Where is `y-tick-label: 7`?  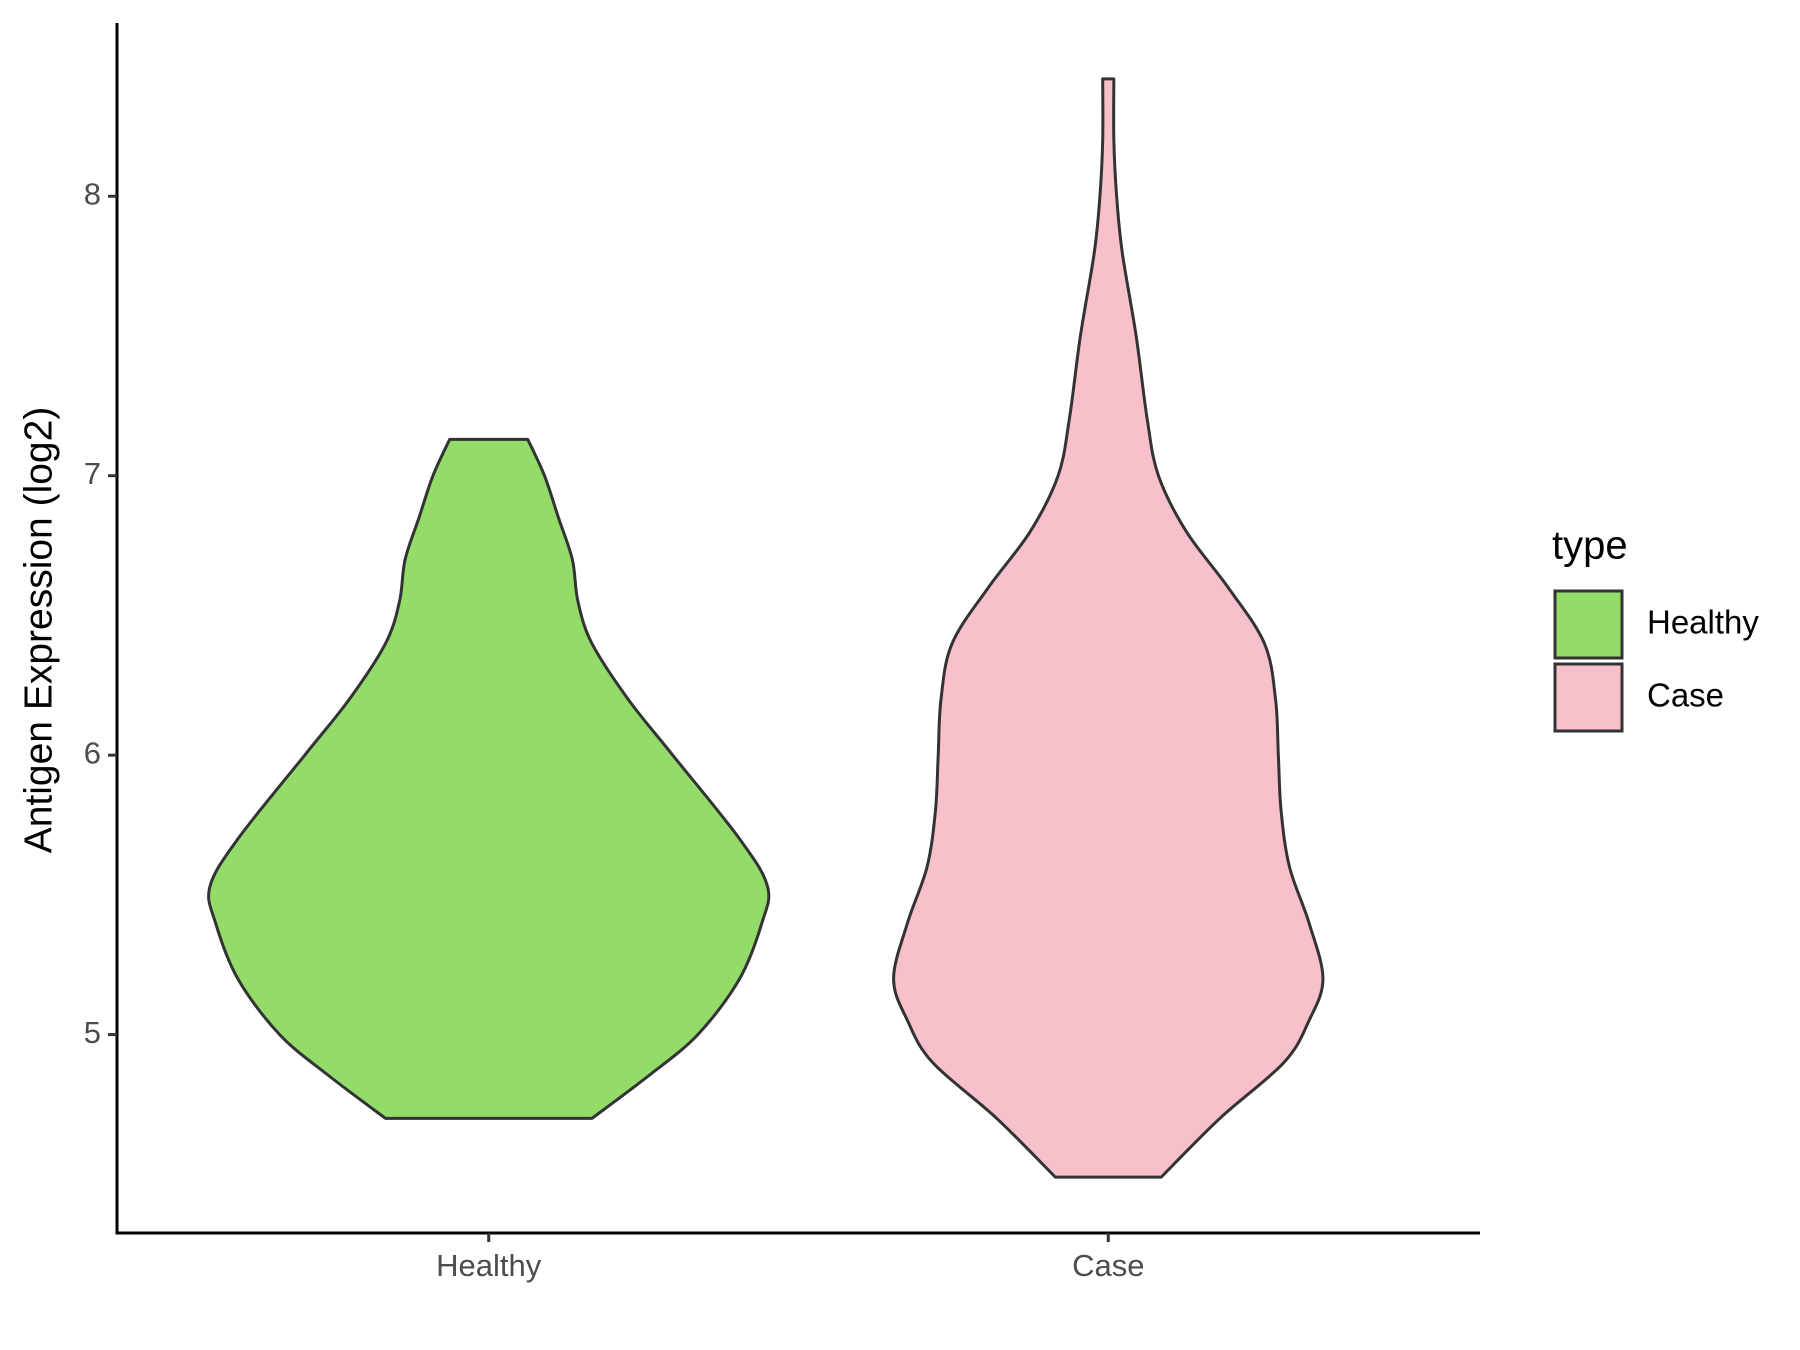
y-tick-label: 7 is located at coordinates (92, 473).